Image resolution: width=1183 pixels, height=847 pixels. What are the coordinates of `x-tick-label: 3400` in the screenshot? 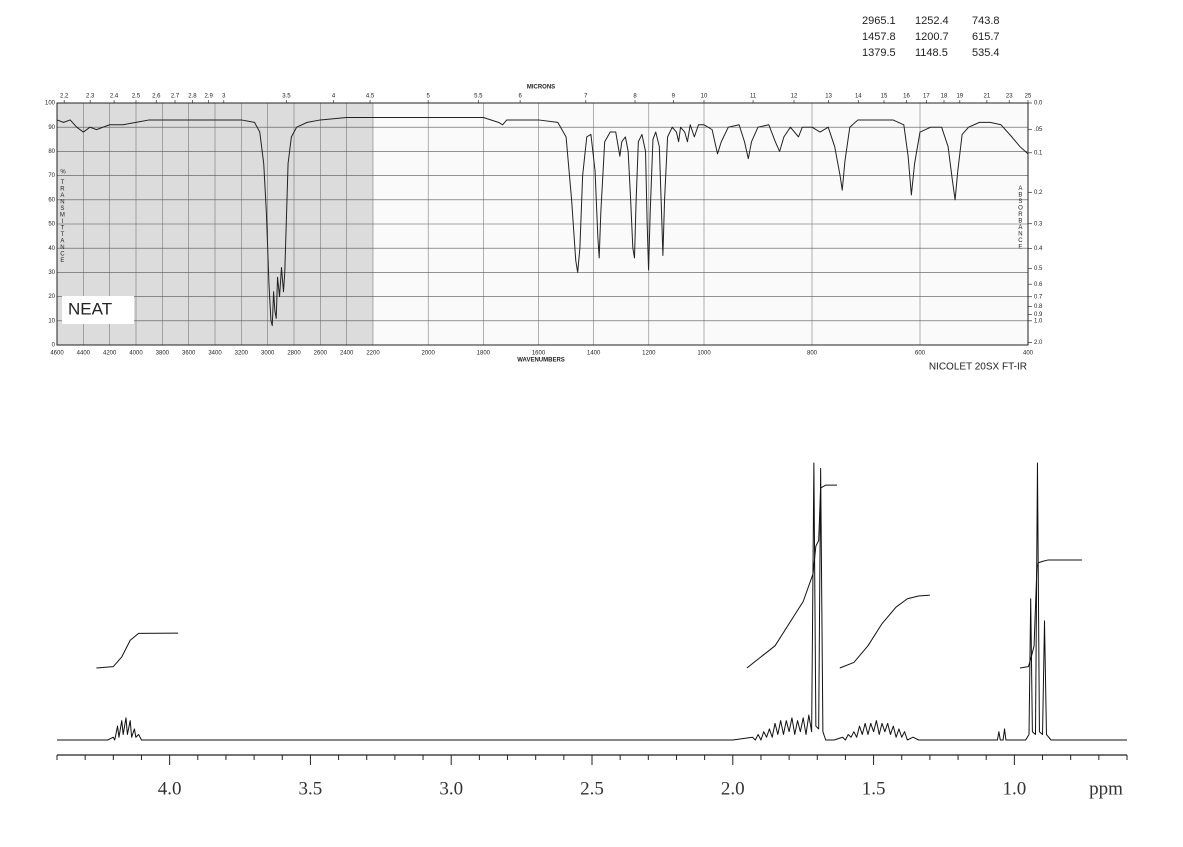 It's located at (215, 354).